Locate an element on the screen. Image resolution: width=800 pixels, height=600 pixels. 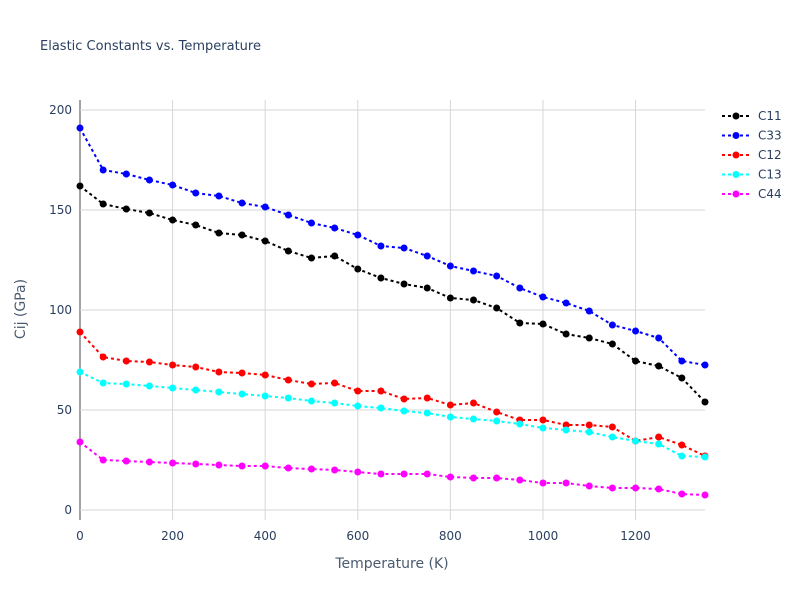
legend: C11 C33 C12 C13 C44 is located at coordinates (752, 155).